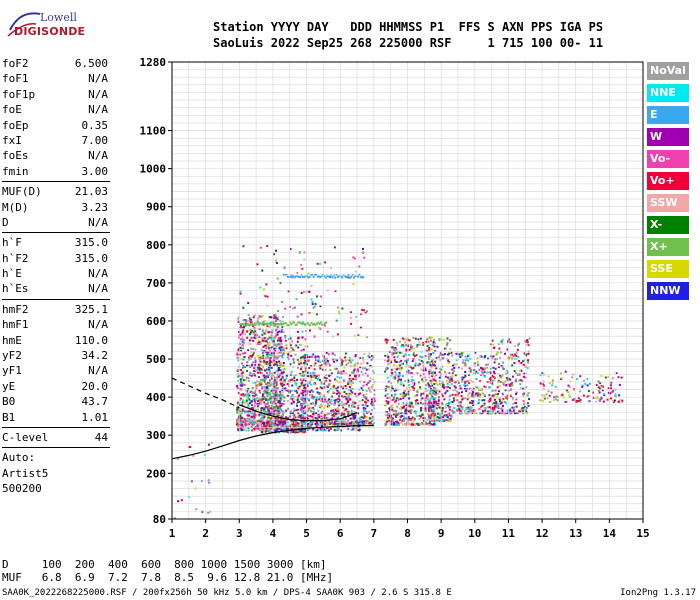 Image resolution: width=700 pixels, height=600 pixels. What do you see at coordinates (56, 386) in the screenshot?
I see `param-row: yE 20.0` at bounding box center [56, 386].